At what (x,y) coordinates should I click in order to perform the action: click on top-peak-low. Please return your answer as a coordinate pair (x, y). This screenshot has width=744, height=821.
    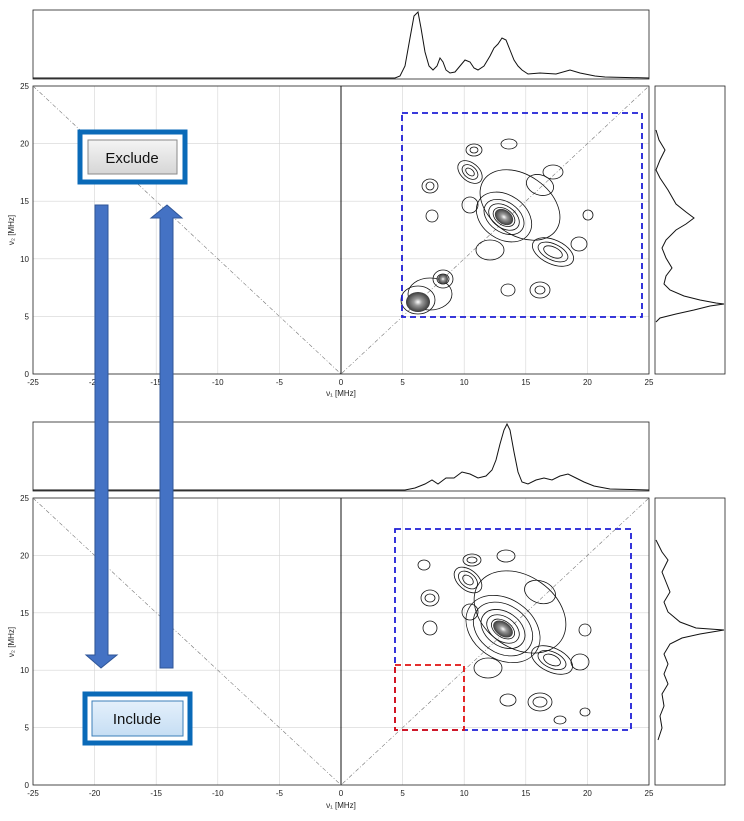
    Looking at the image, I should click on (418, 302).